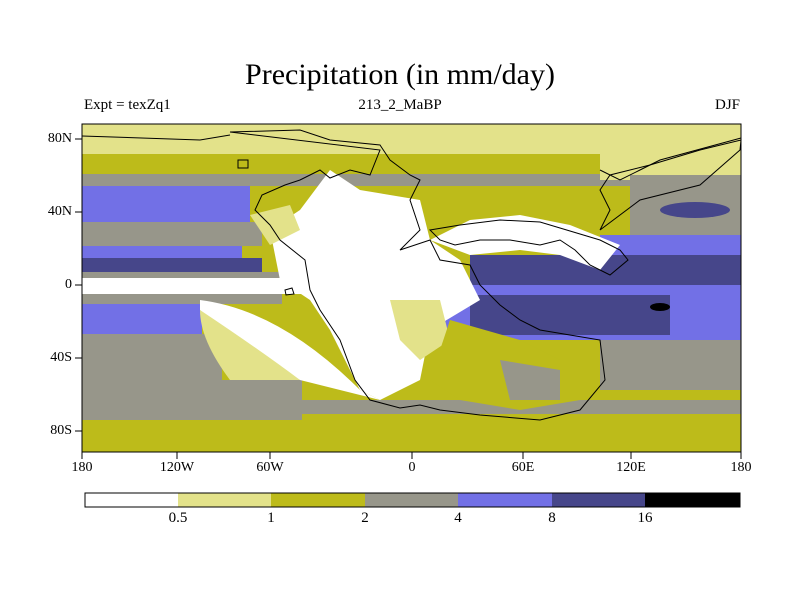 The height and width of the screenshot is (600, 800). I want to click on colorbar-label-4: 4, so click(458, 518).